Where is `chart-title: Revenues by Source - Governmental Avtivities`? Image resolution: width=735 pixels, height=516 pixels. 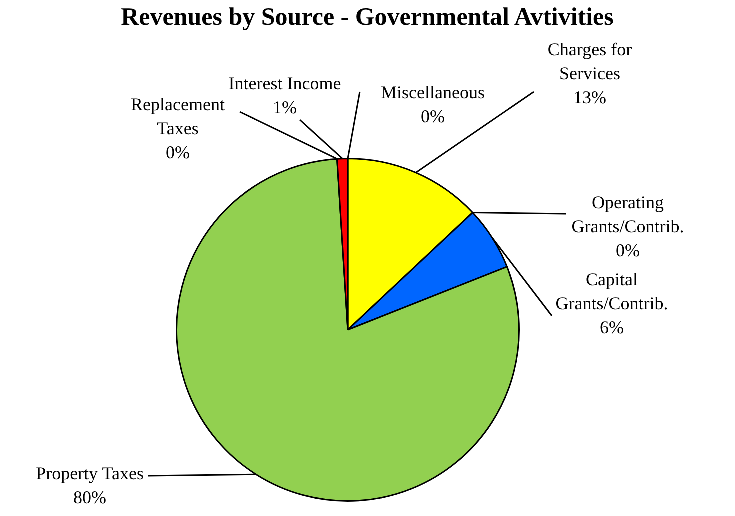
chart-title: Revenues by Source - Governmental Avtivities is located at coordinates (367, 18).